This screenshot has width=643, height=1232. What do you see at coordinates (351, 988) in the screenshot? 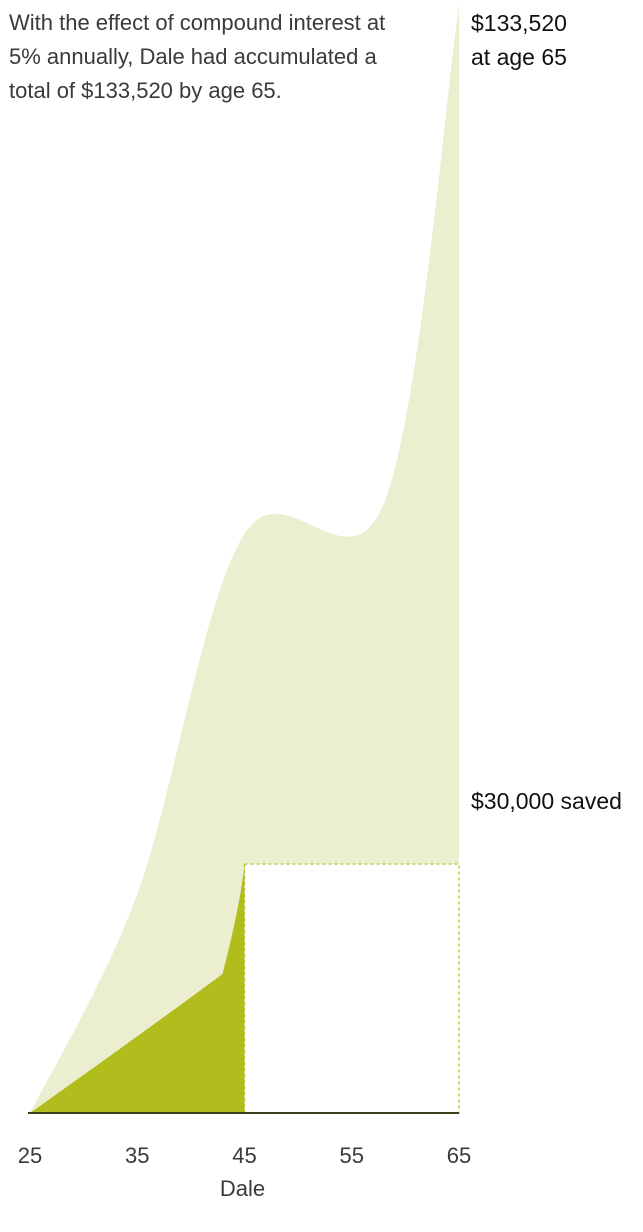
I see `saved-reference-box` at bounding box center [351, 988].